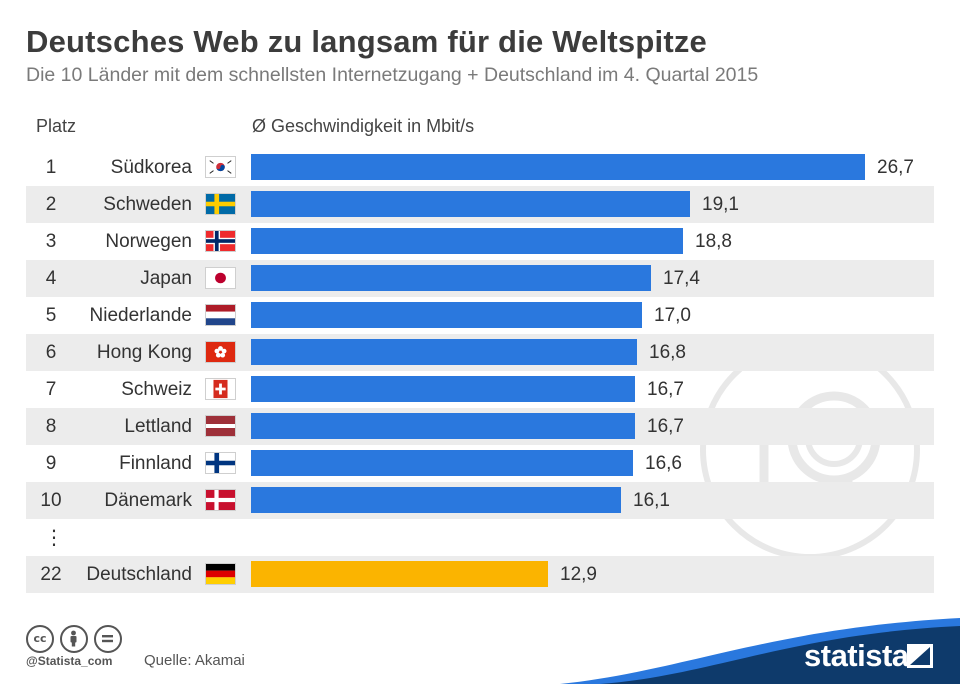 This screenshot has width=960, height=684. I want to click on source-note: Quelle: Akamai, so click(194, 660).